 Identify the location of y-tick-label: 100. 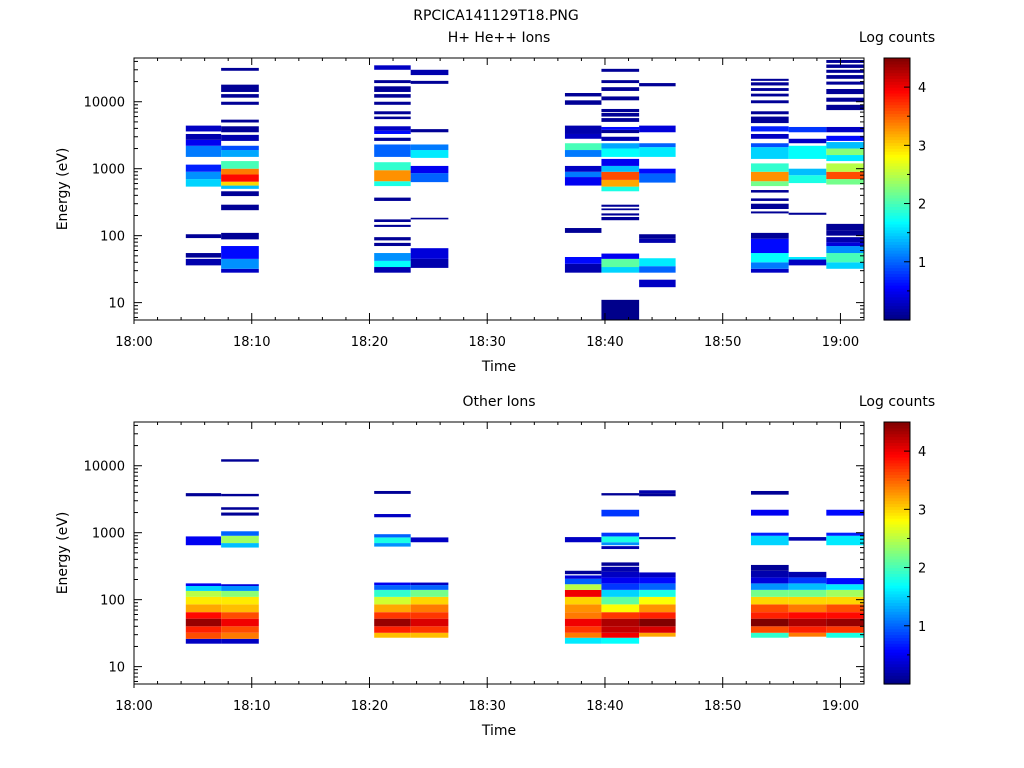
(112, 601).